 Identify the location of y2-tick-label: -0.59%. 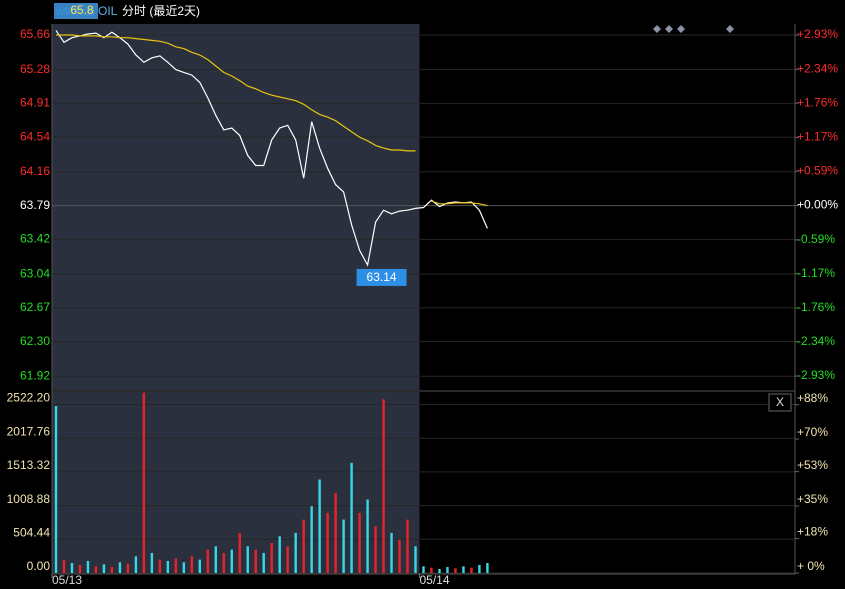
(816, 239).